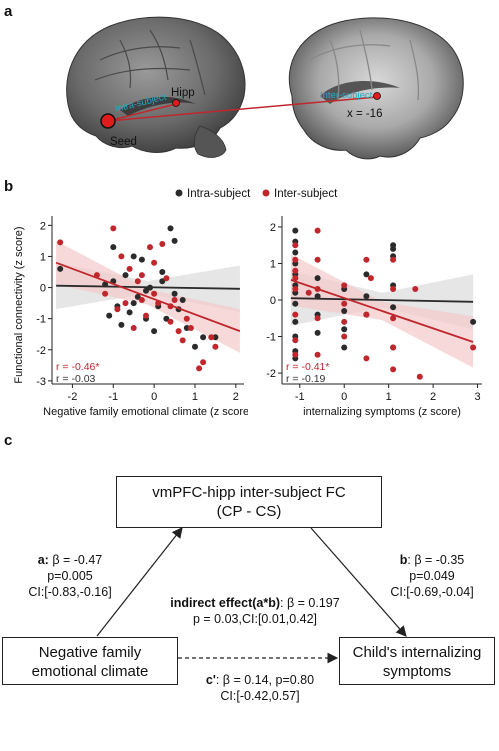  I want to click on panel-label-c: c, so click(8, 440).